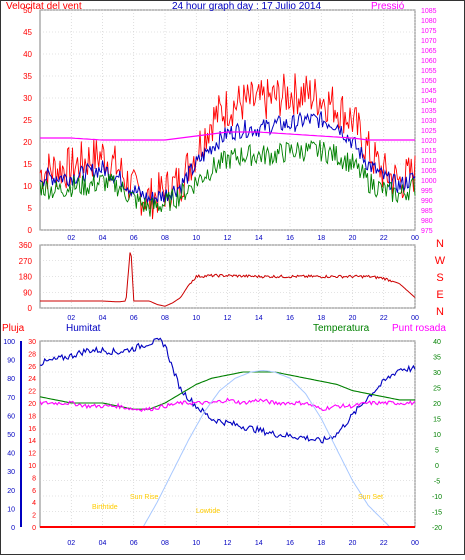 This screenshot has width=465, height=560. I want to click on pressure-tick-label: 1085, so click(429, 11).